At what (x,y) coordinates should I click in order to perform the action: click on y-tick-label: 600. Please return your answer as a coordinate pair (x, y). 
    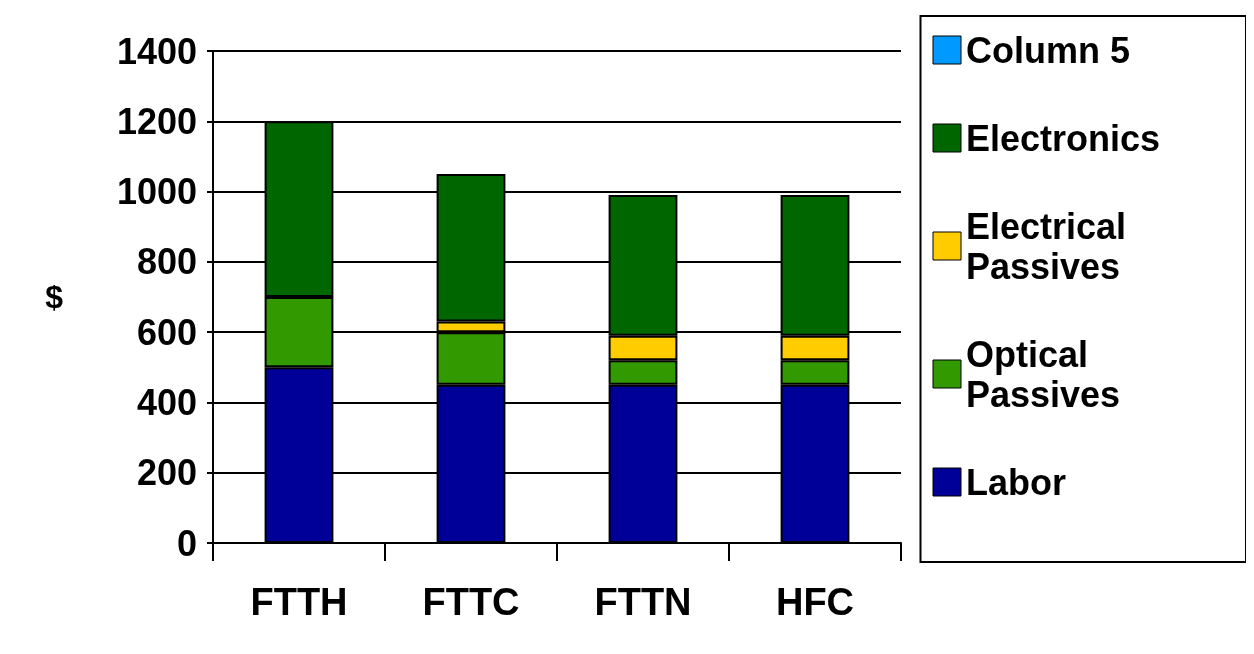
    Looking at the image, I should click on (166, 332).